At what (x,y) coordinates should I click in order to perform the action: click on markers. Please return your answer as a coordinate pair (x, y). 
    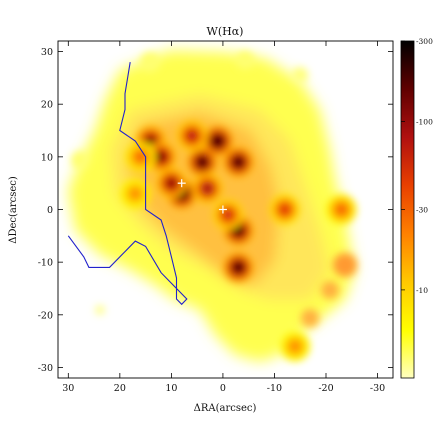
    Looking at the image, I should click on (202, 196).